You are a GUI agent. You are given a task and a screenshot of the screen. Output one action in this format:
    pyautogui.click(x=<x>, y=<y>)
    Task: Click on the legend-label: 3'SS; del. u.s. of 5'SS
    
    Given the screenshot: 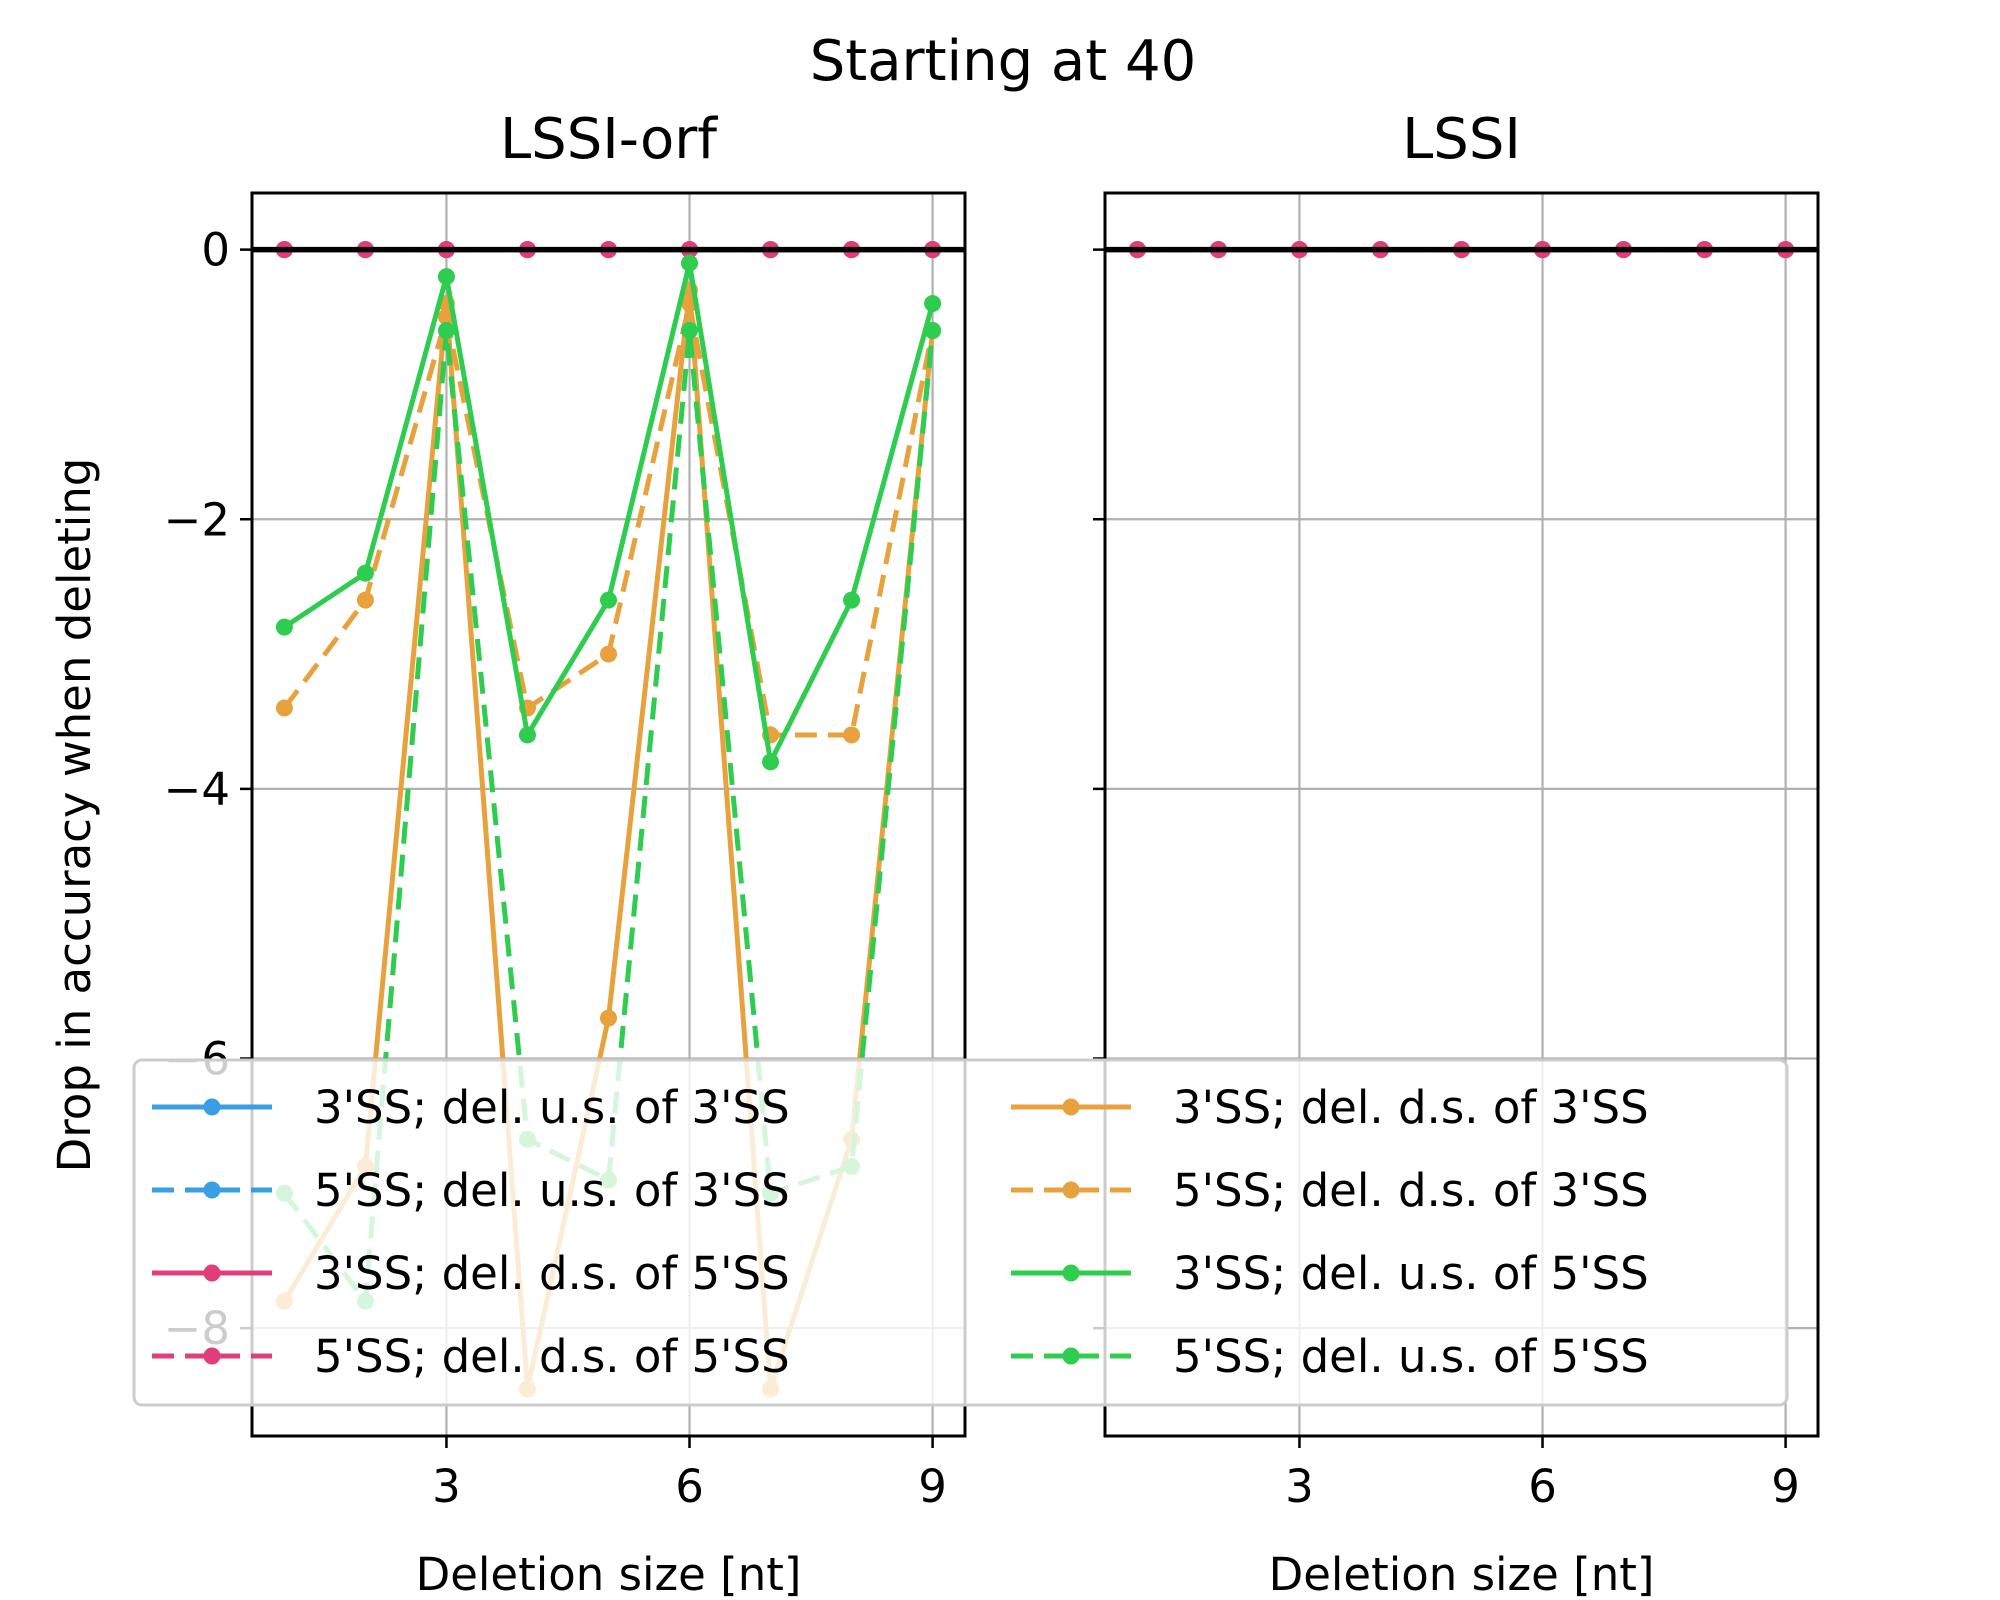 What is the action you would take?
    pyautogui.click(x=1411, y=1273)
    